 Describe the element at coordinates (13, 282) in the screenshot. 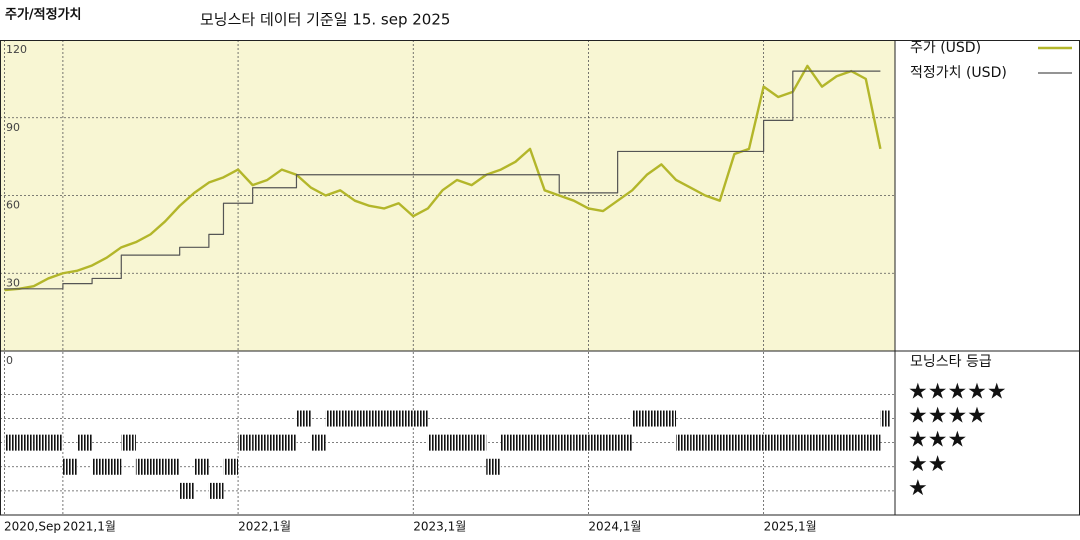

I see `y-tick-label: 30` at that location.